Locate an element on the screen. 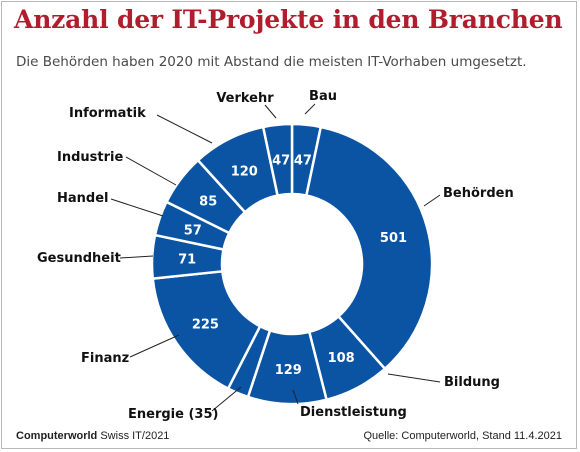  category-label-finanz: Finanz is located at coordinates (105, 358).